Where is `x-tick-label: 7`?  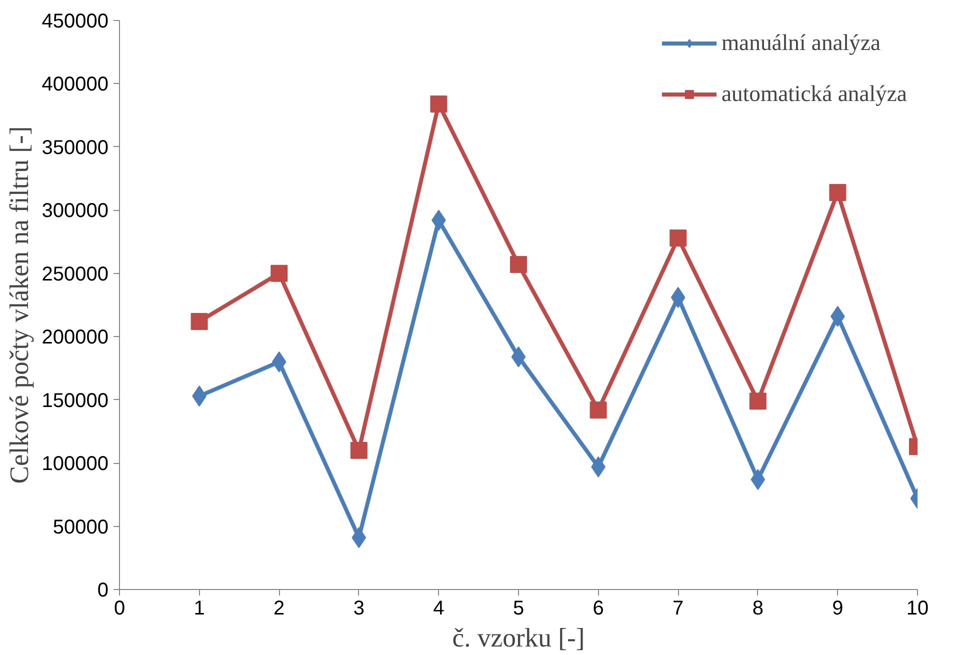
x-tick-label: 7 is located at coordinates (678, 609).